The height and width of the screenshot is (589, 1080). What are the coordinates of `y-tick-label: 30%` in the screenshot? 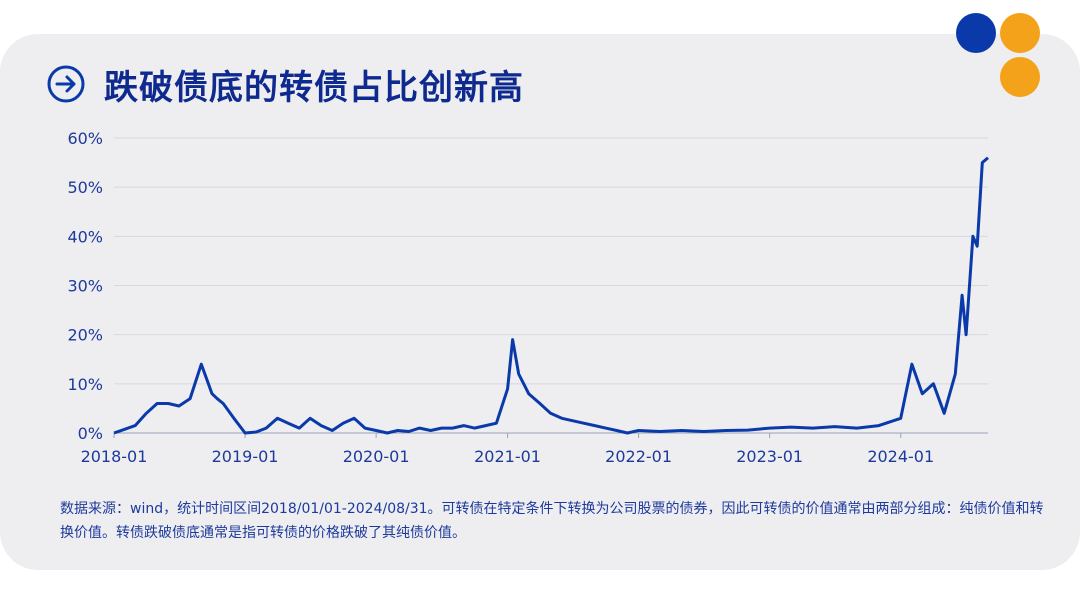 It's located at (85, 286).